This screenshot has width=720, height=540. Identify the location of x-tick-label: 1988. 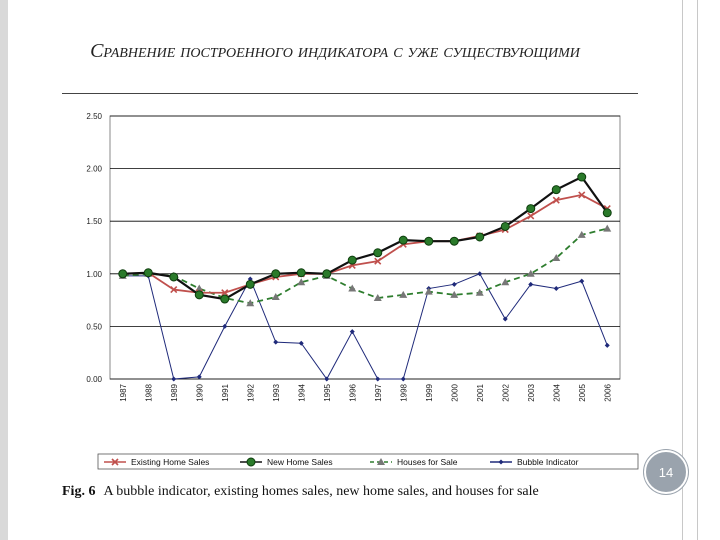
(148, 392).